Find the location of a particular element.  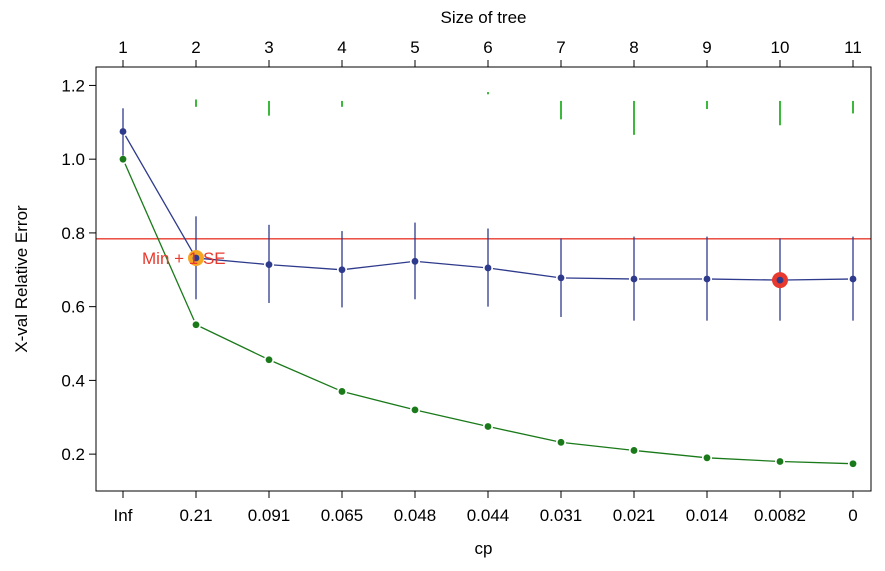

y-axis-title: X-val Relative Error is located at coordinates (21, 279).